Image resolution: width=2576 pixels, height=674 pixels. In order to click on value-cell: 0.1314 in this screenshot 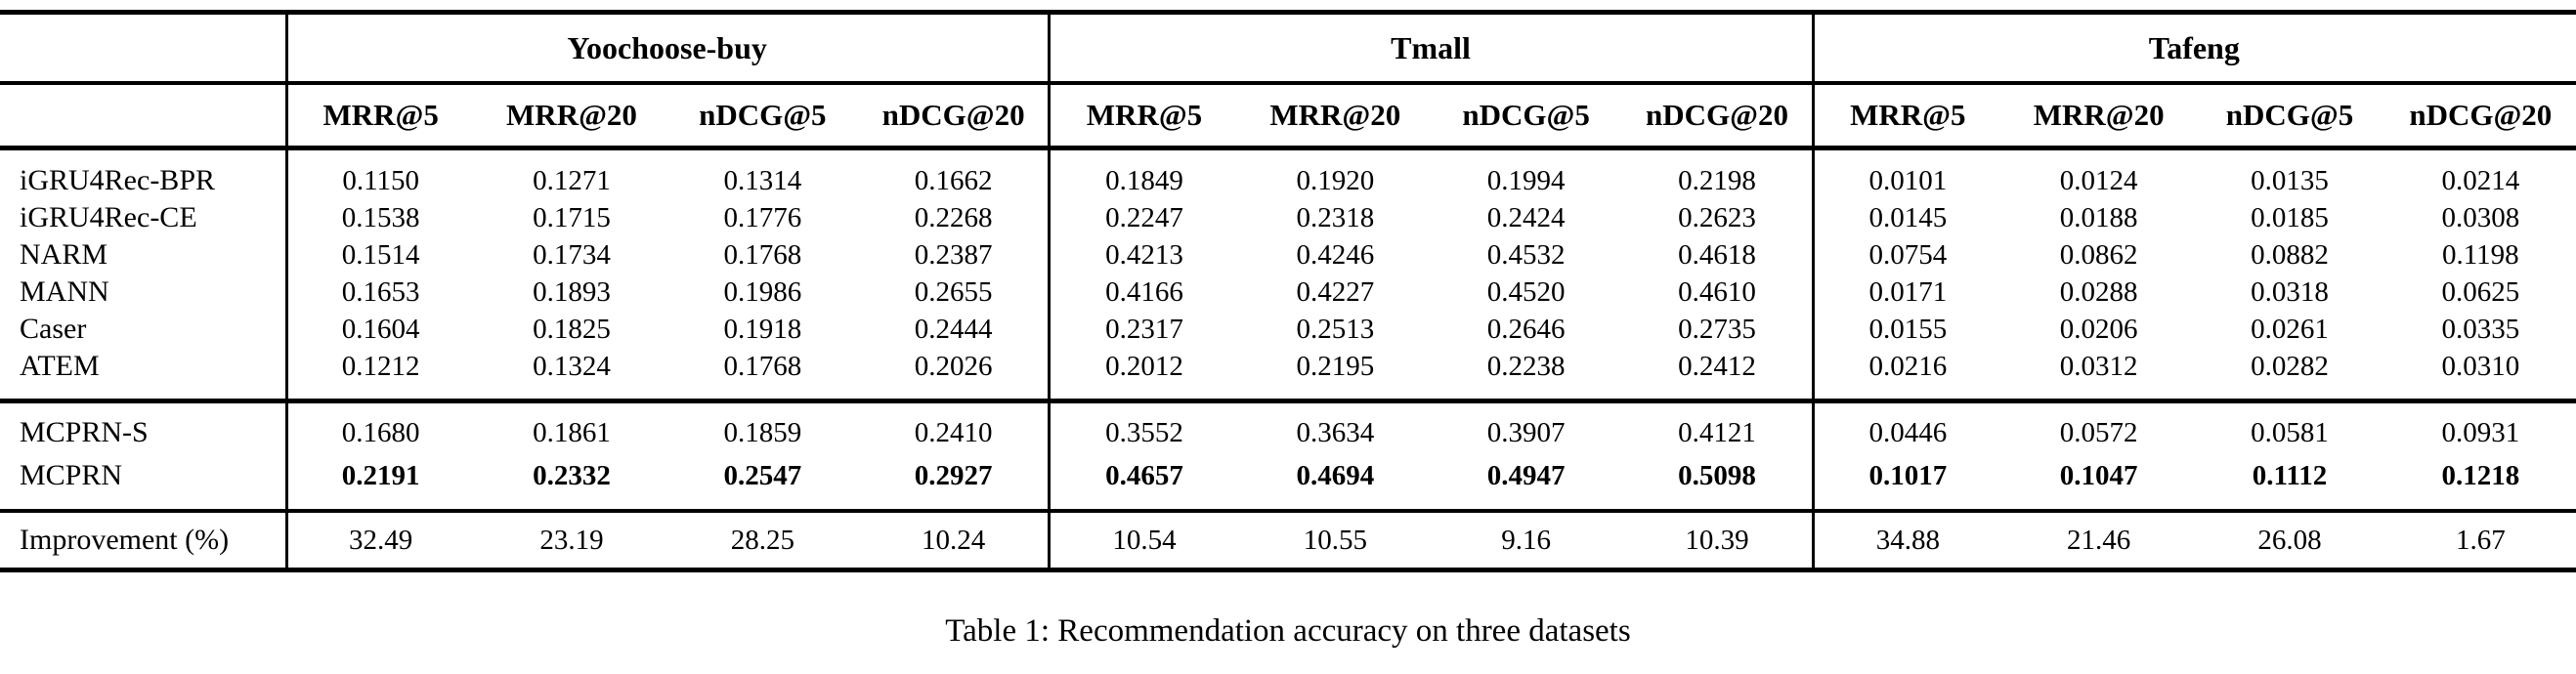, I will do `click(763, 180)`.